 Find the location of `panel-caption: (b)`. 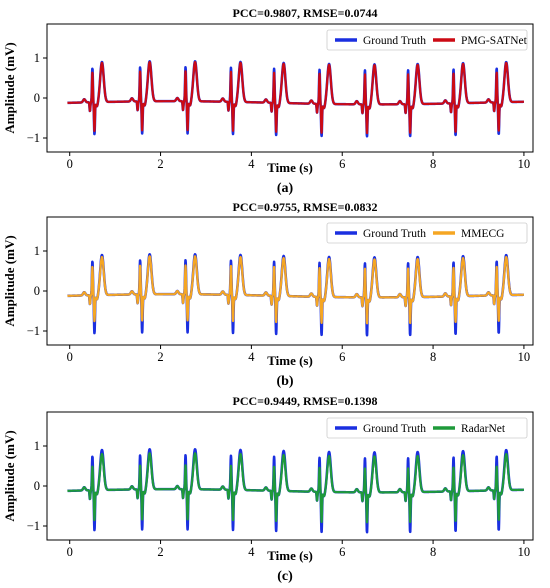

panel-caption: (b) is located at coordinates (284, 381).